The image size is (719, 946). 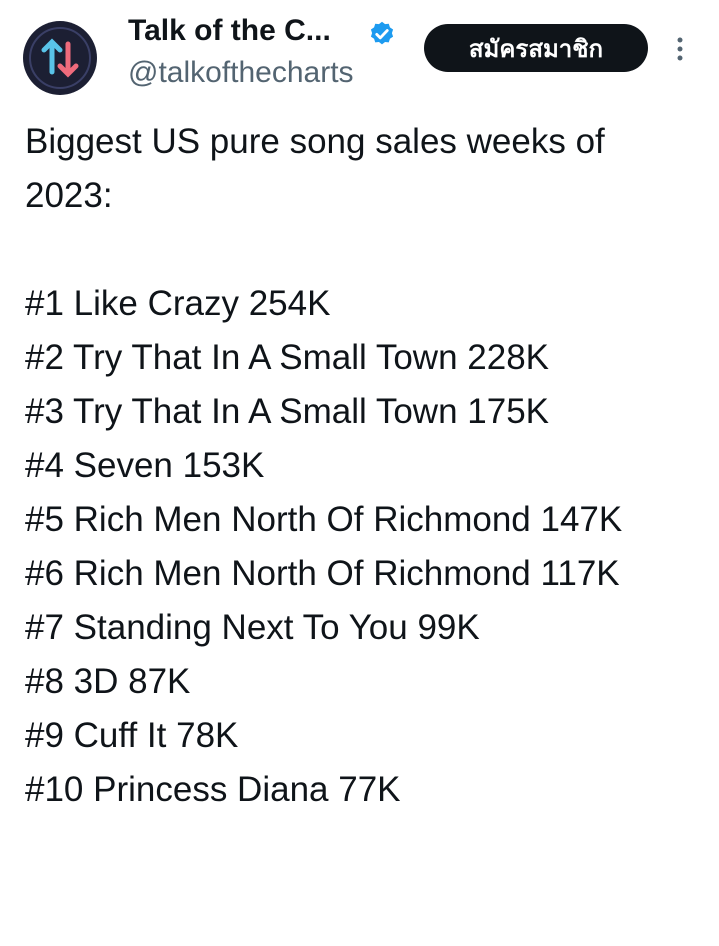 I want to click on list-item: #10 Princess Diana 77K, so click(x=213, y=789).